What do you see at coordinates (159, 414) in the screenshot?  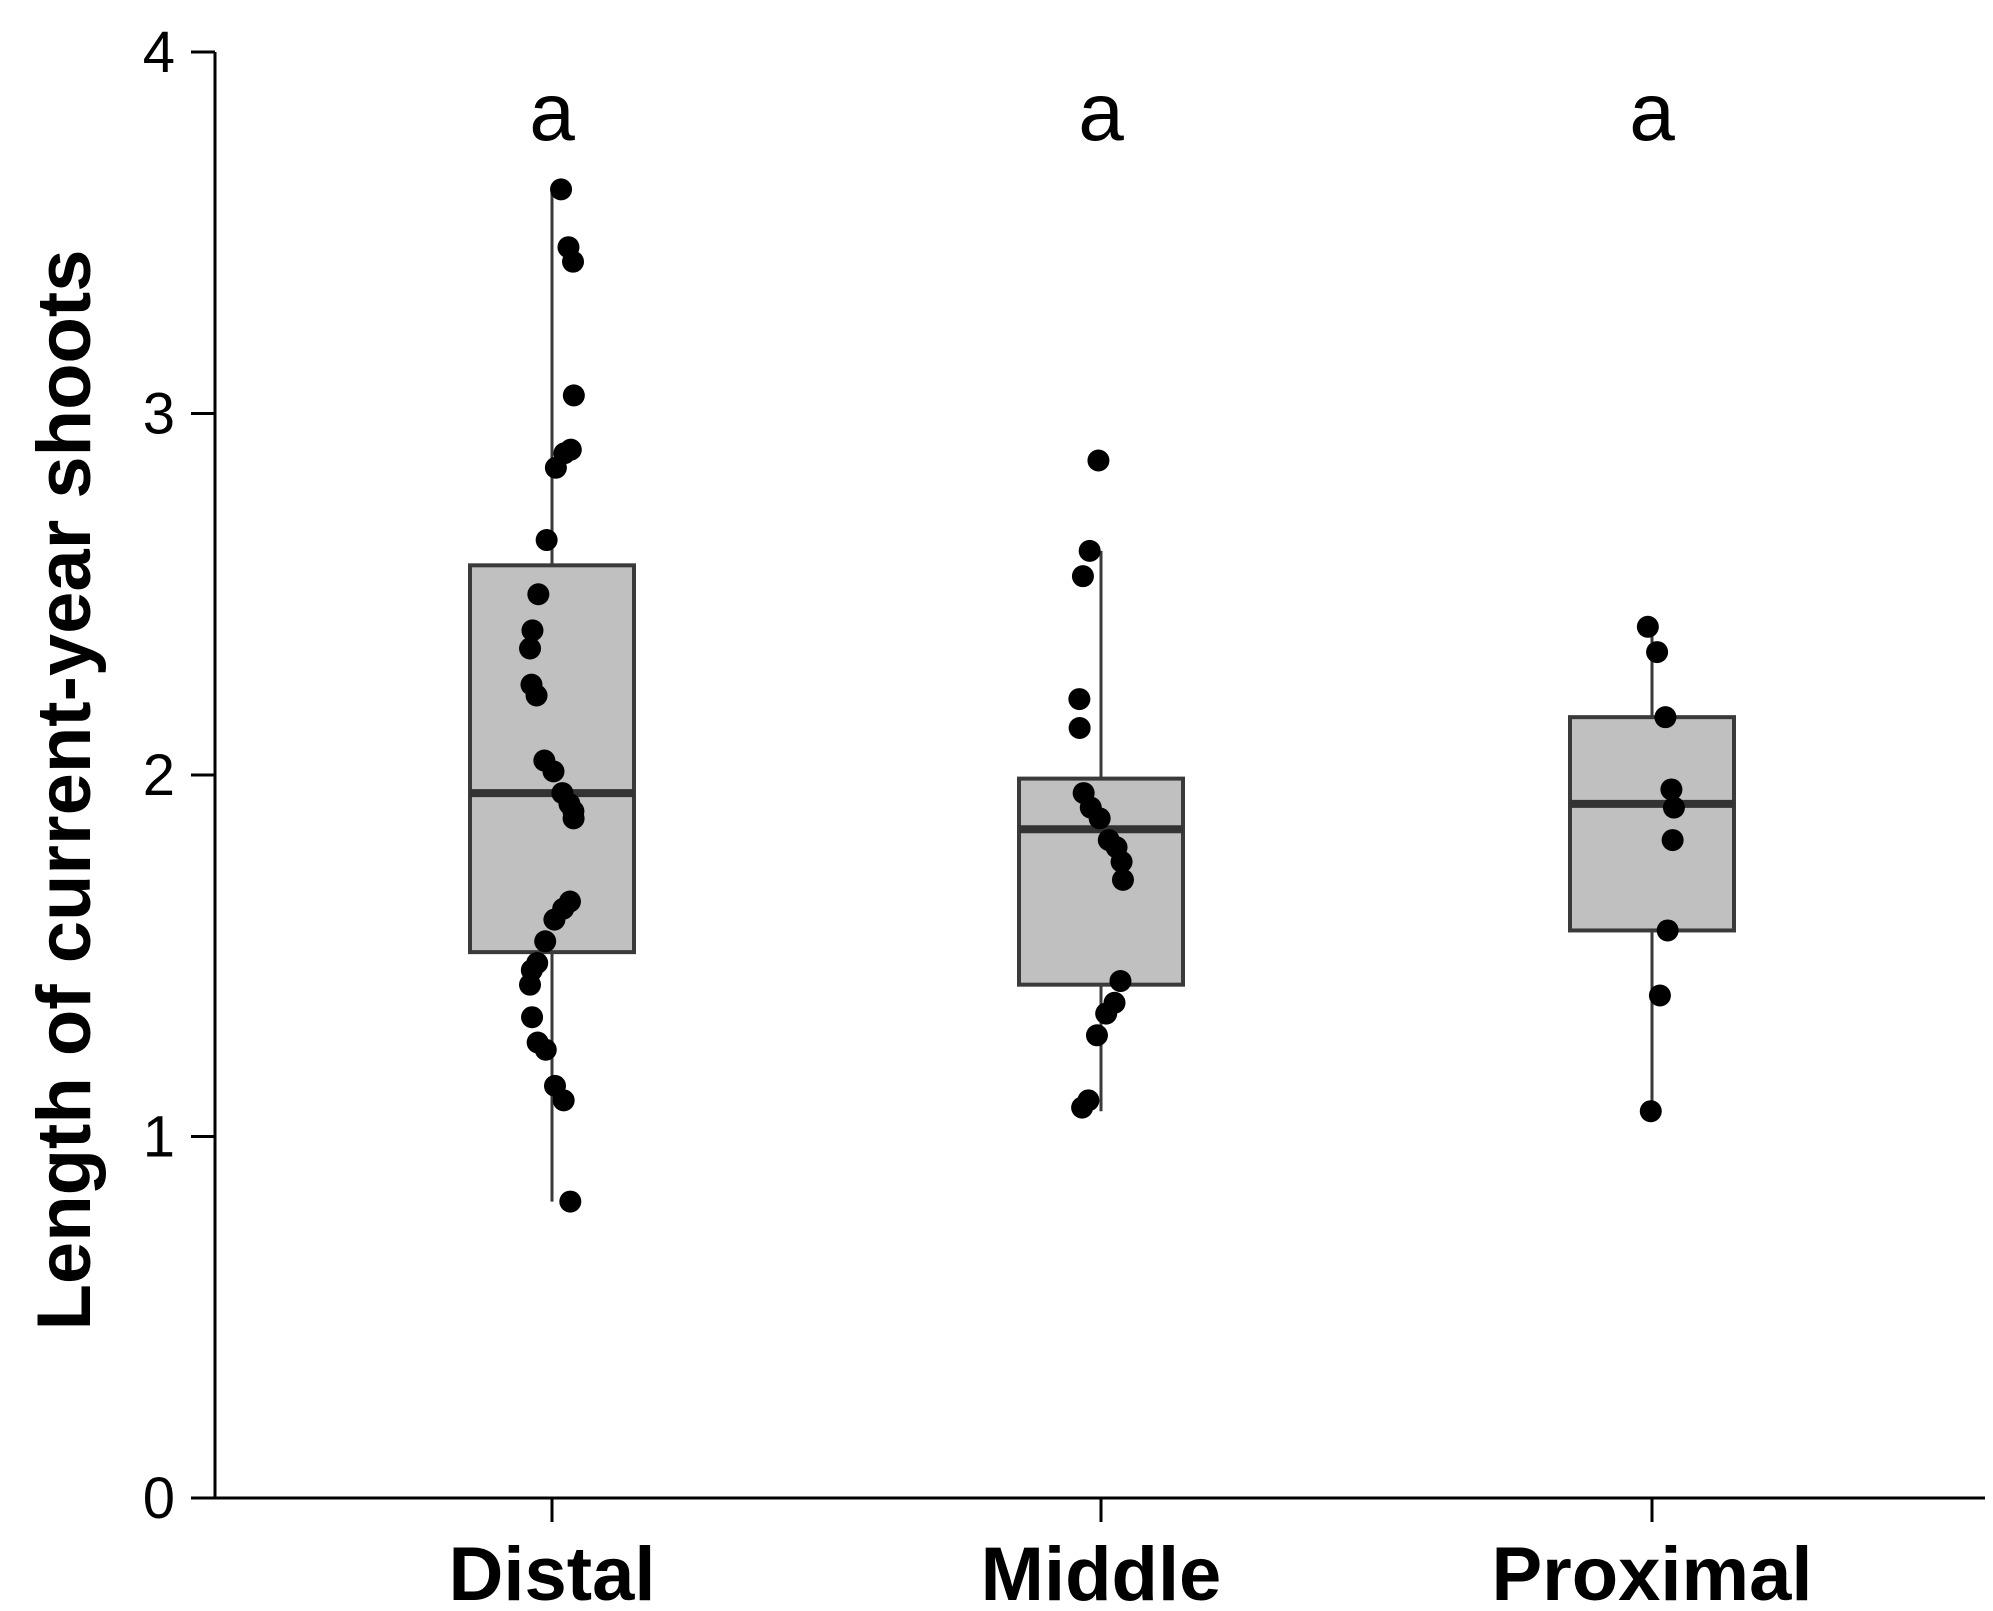 I see `y-tick-label: 3` at bounding box center [159, 414].